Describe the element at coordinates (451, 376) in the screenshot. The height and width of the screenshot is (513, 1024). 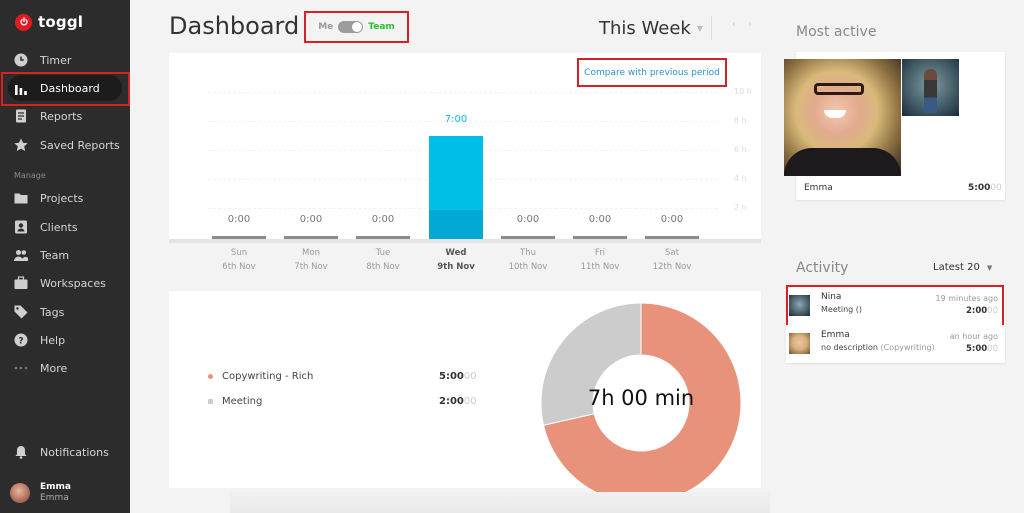
I see `legend-time: 5:00` at that location.